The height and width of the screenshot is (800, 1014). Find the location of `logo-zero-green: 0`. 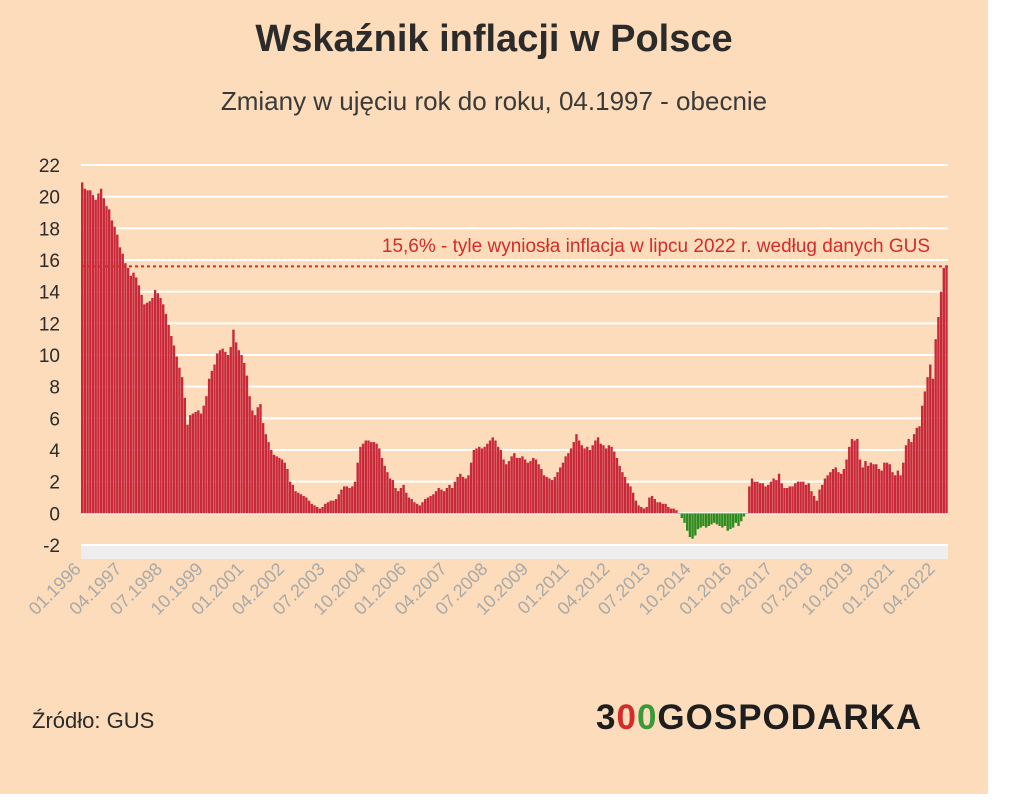

logo-zero-green: 0 is located at coordinates (647, 717).